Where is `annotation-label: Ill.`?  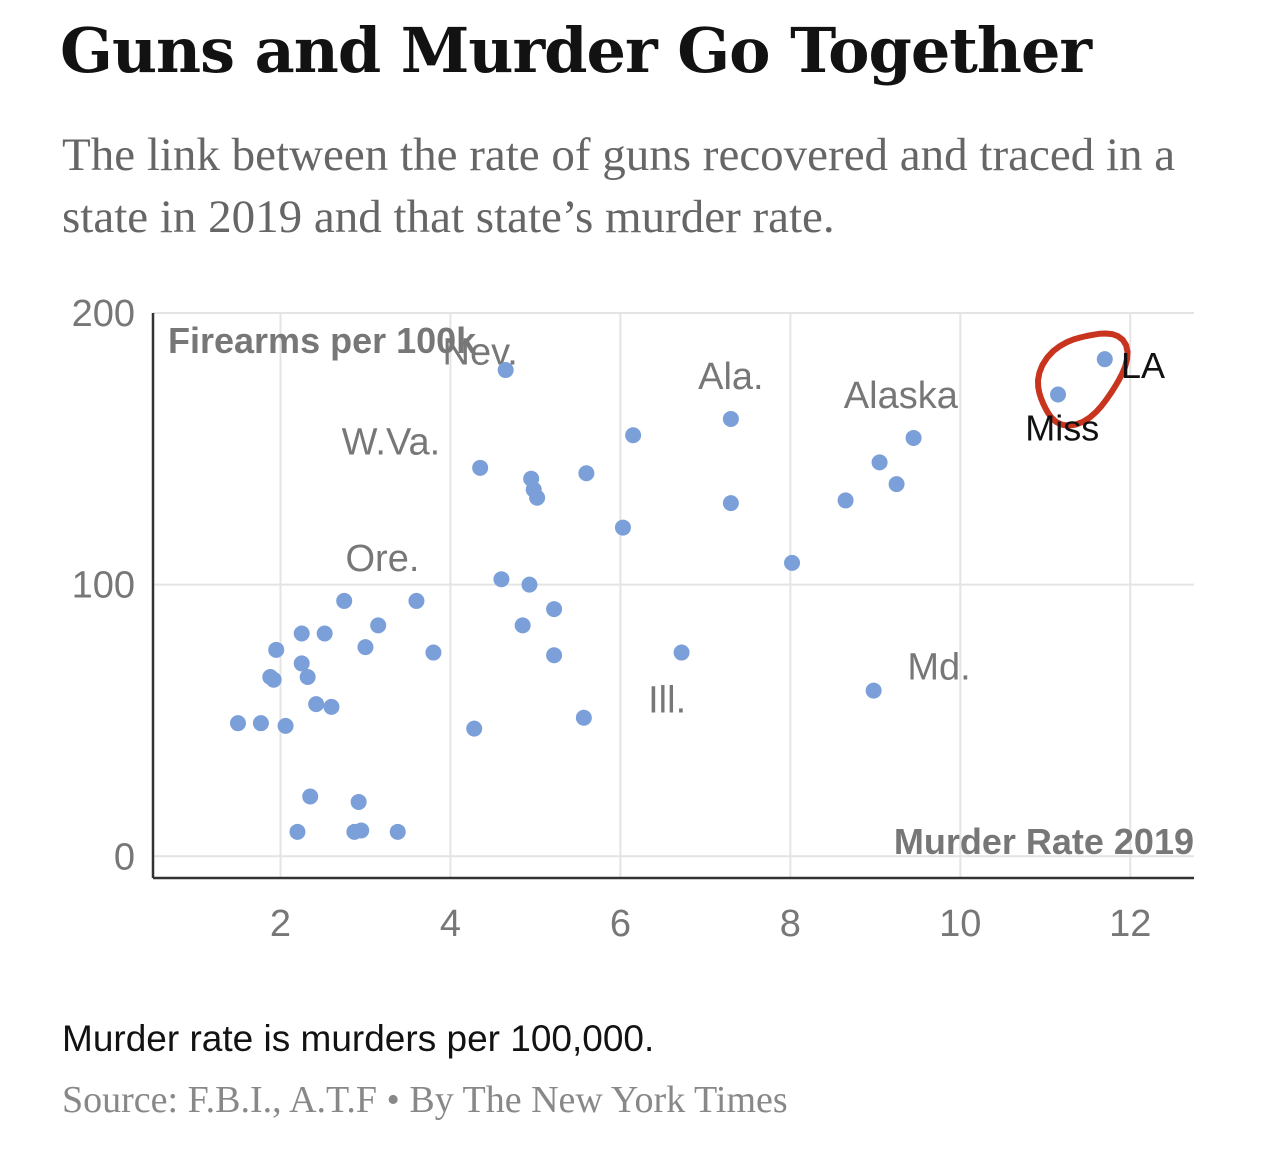 annotation-label: Ill. is located at coordinates (667, 700).